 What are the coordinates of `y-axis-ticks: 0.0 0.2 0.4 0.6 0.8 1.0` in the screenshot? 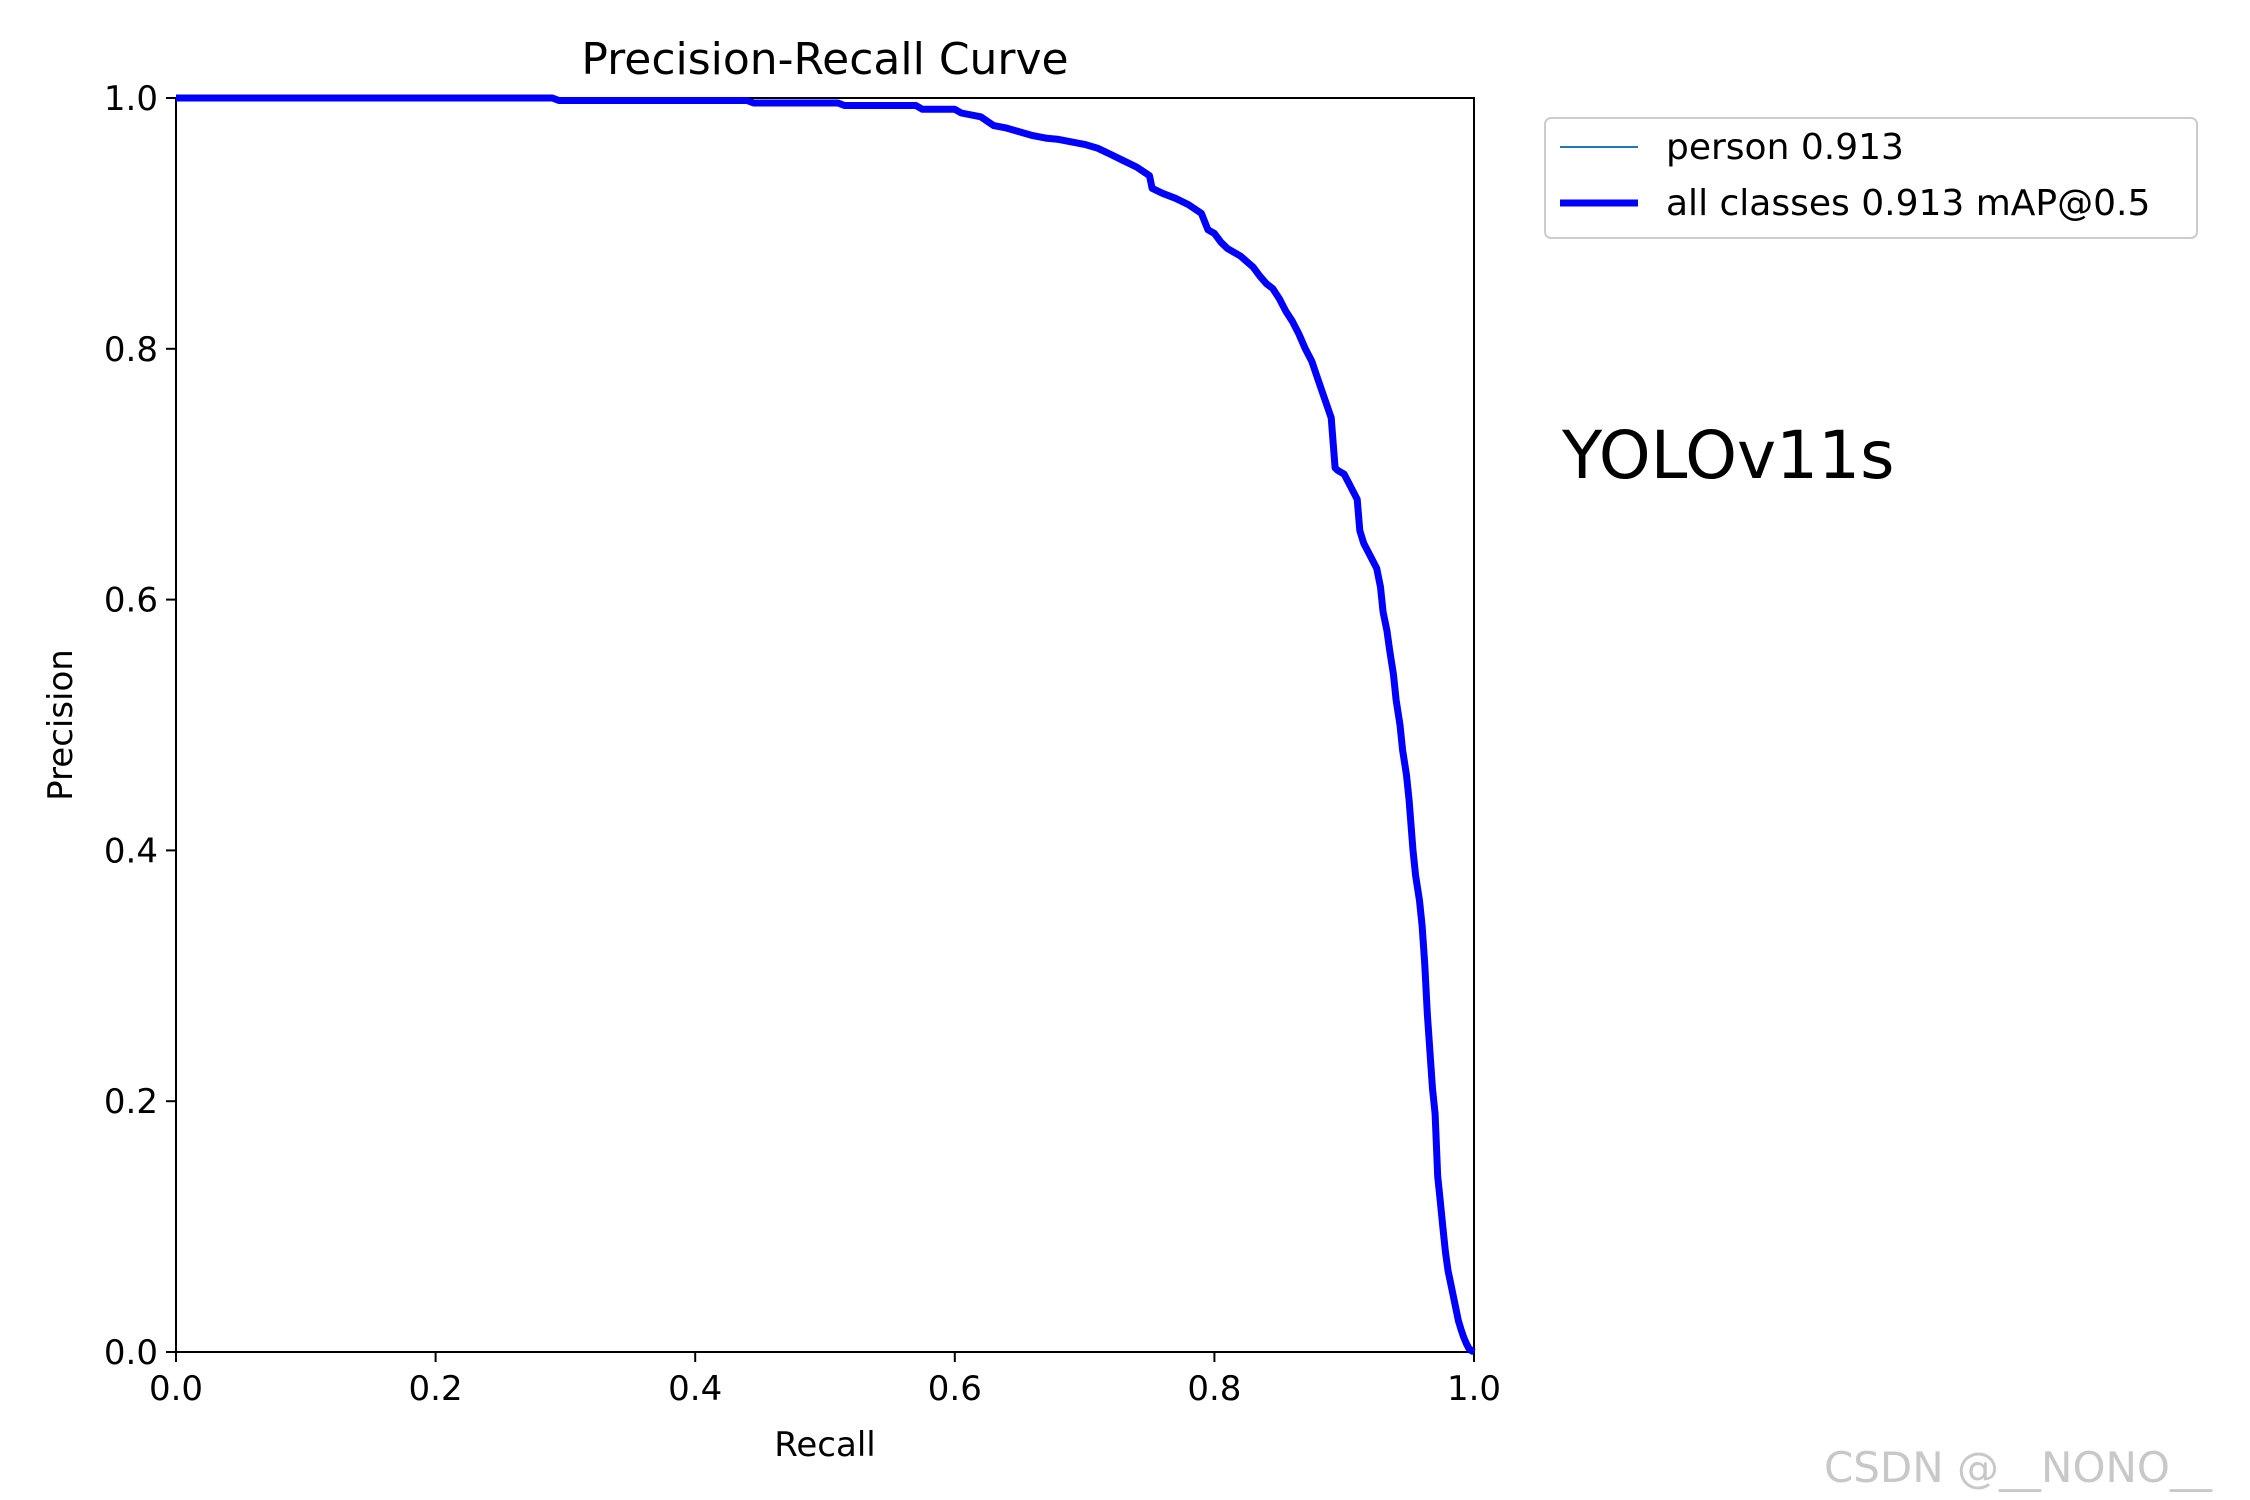 It's located at (140, 726).